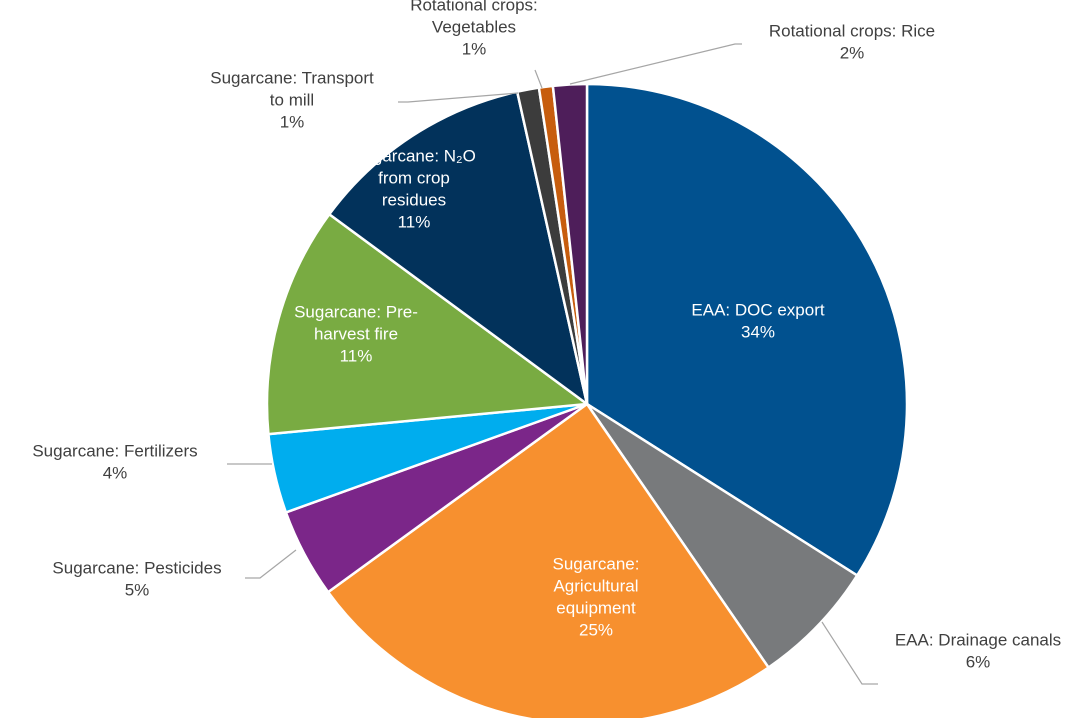 This screenshot has height=718, width=1086. What do you see at coordinates (136, 567) in the screenshot?
I see `label-name-line: Sugarcane: Pesticides` at bounding box center [136, 567].